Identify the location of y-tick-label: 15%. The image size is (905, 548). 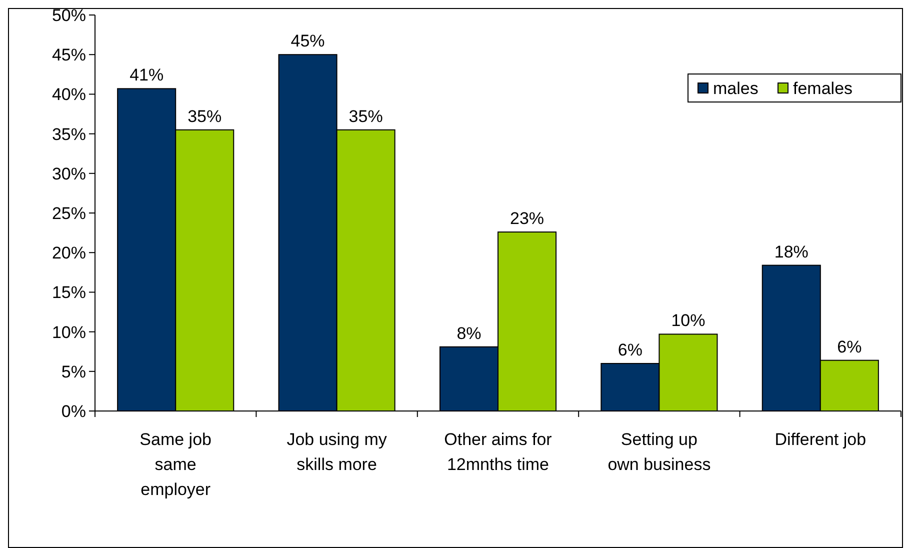
(69, 292).